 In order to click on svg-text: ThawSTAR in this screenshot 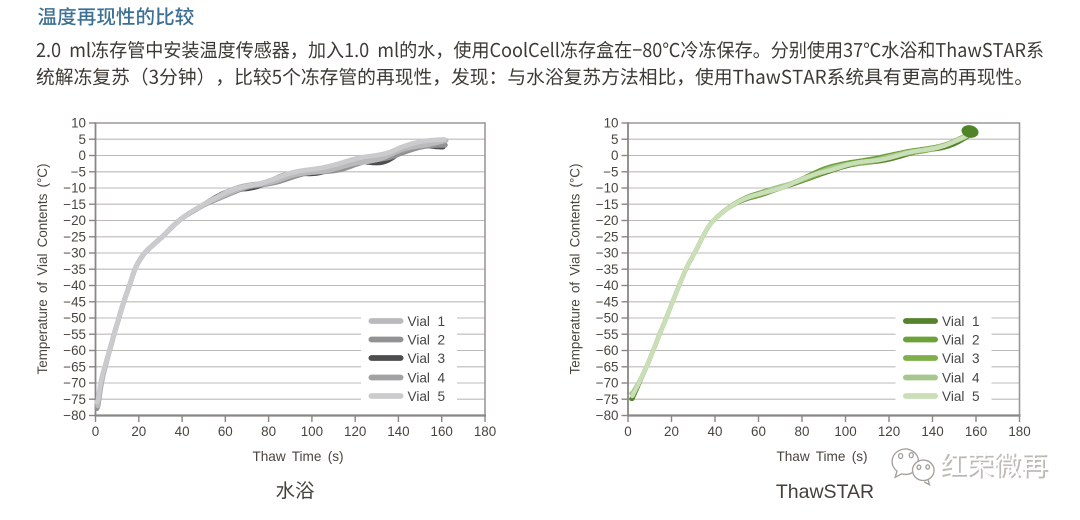, I will do `click(825, 492)`.